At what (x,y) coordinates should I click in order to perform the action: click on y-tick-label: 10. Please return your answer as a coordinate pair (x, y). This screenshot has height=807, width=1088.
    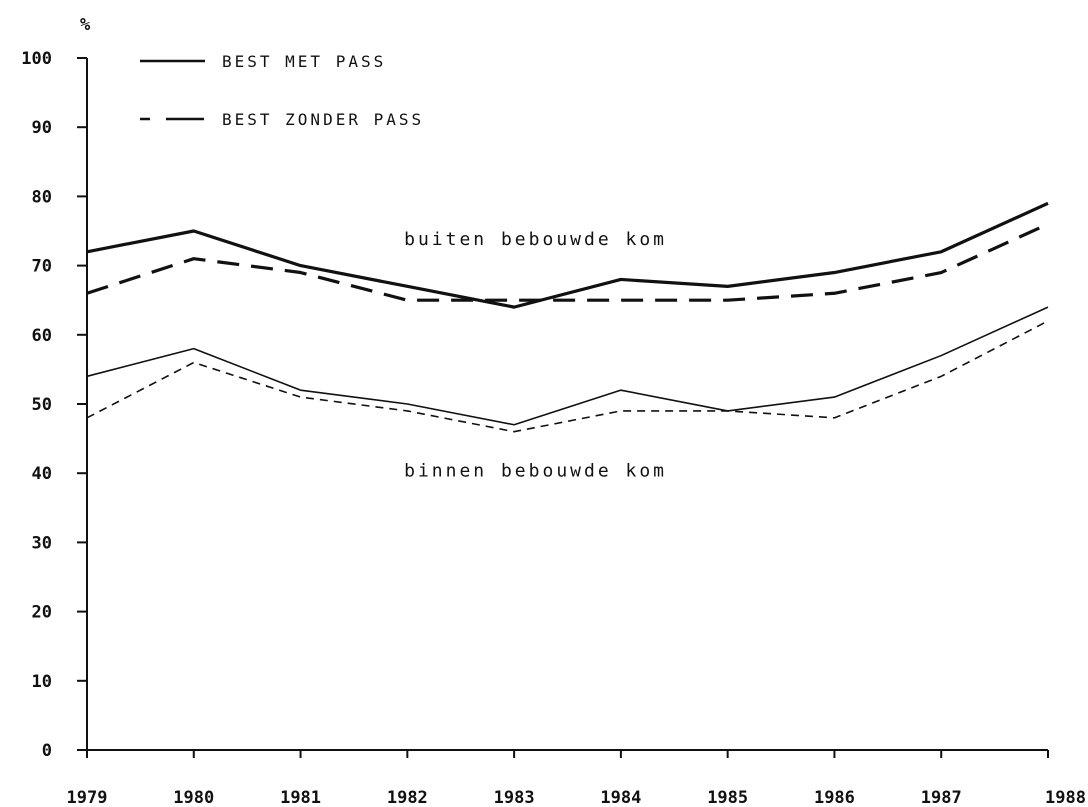
    Looking at the image, I should click on (42, 682).